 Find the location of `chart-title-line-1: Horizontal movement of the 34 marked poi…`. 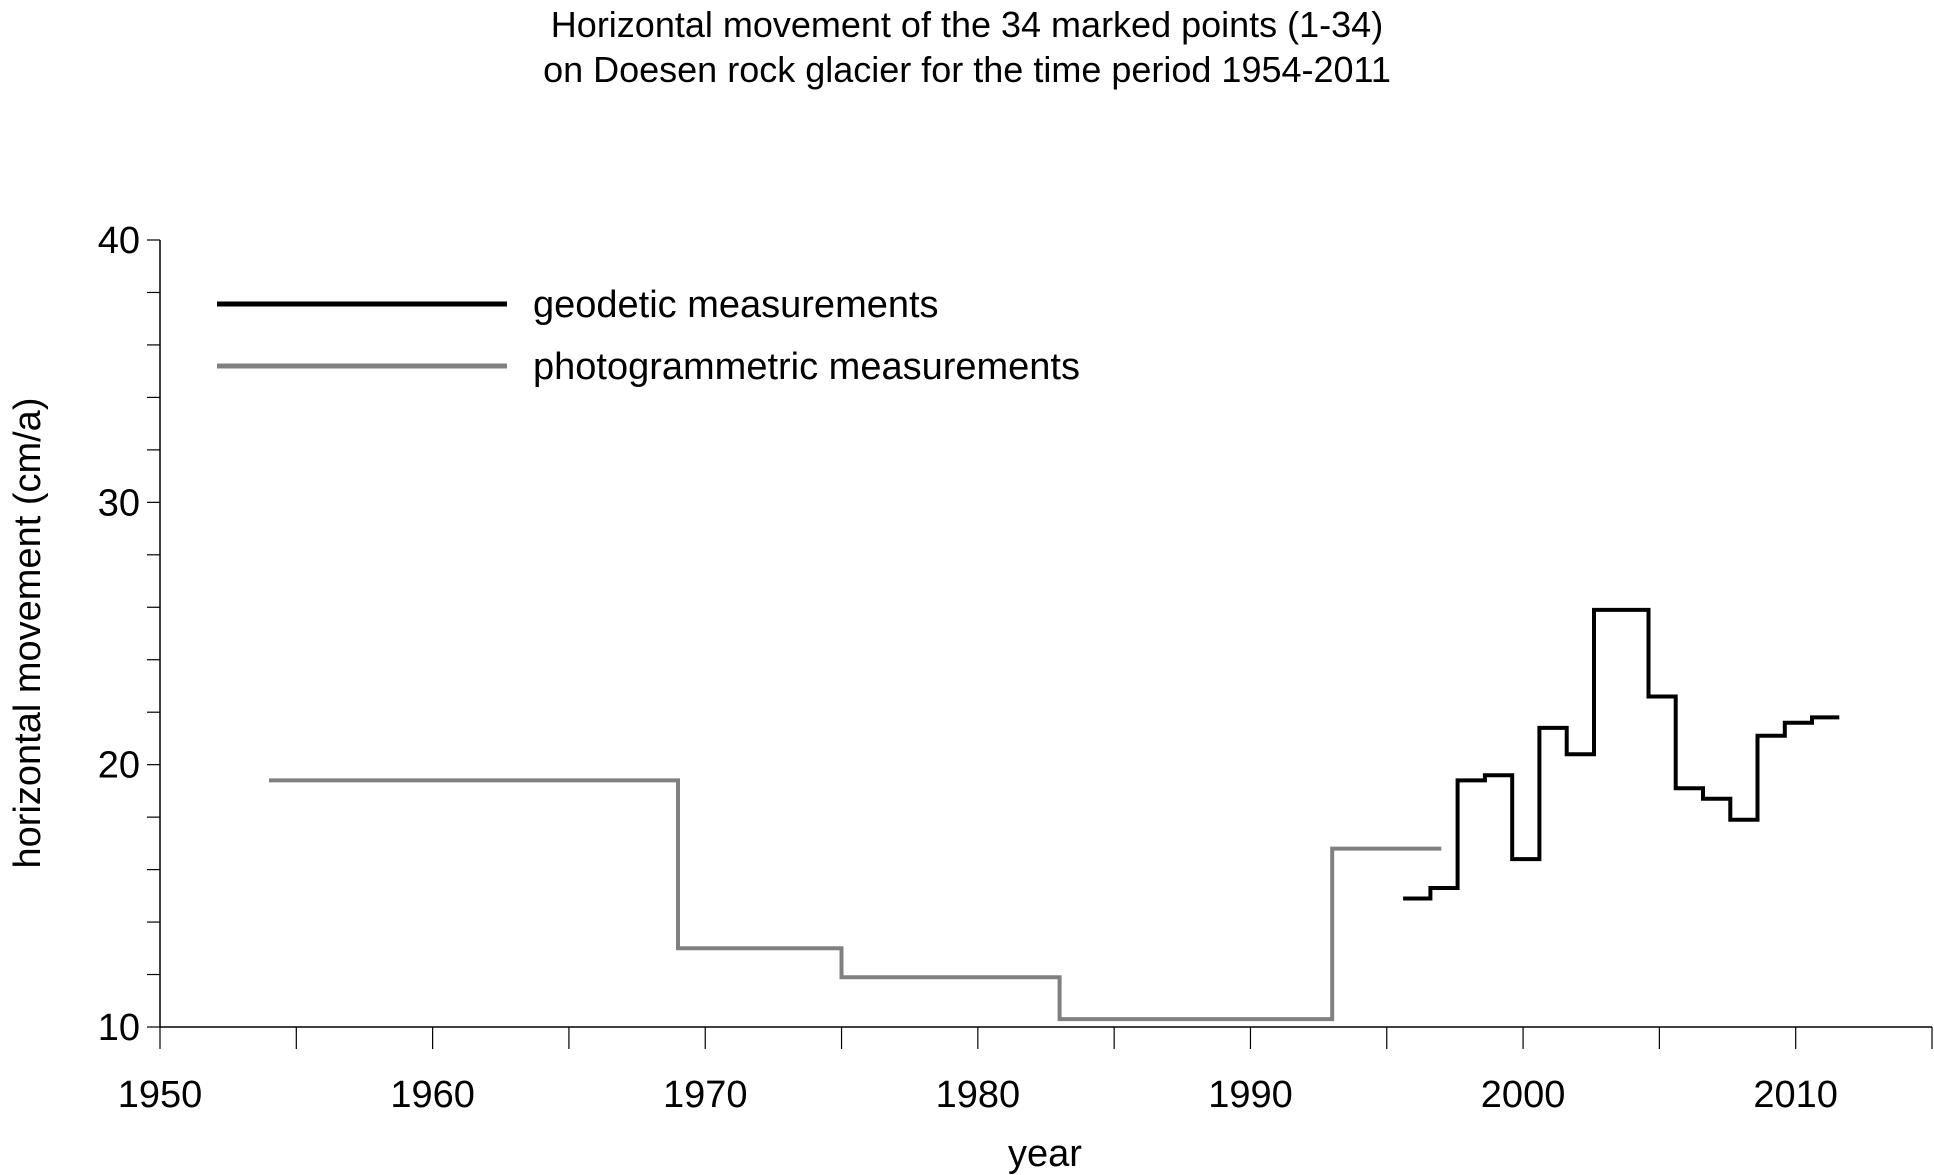

chart-title-line-1: Horizontal movement of the 34 marked poi… is located at coordinates (967, 24).